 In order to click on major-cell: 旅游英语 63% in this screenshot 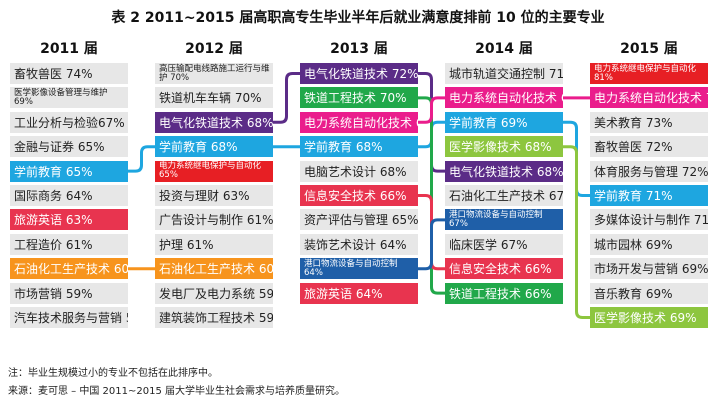, I will do `click(69, 220)`.